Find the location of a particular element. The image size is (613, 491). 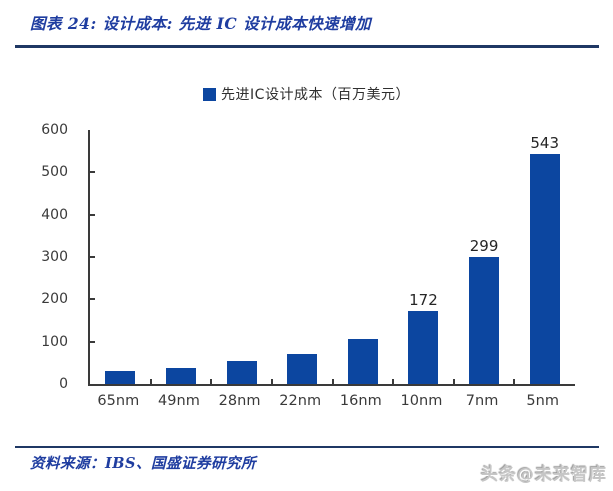

x-axis-labels: 65nm 49nm 28nm 22nm 16nm 10nm 7nm 5nm is located at coordinates (330, 401).